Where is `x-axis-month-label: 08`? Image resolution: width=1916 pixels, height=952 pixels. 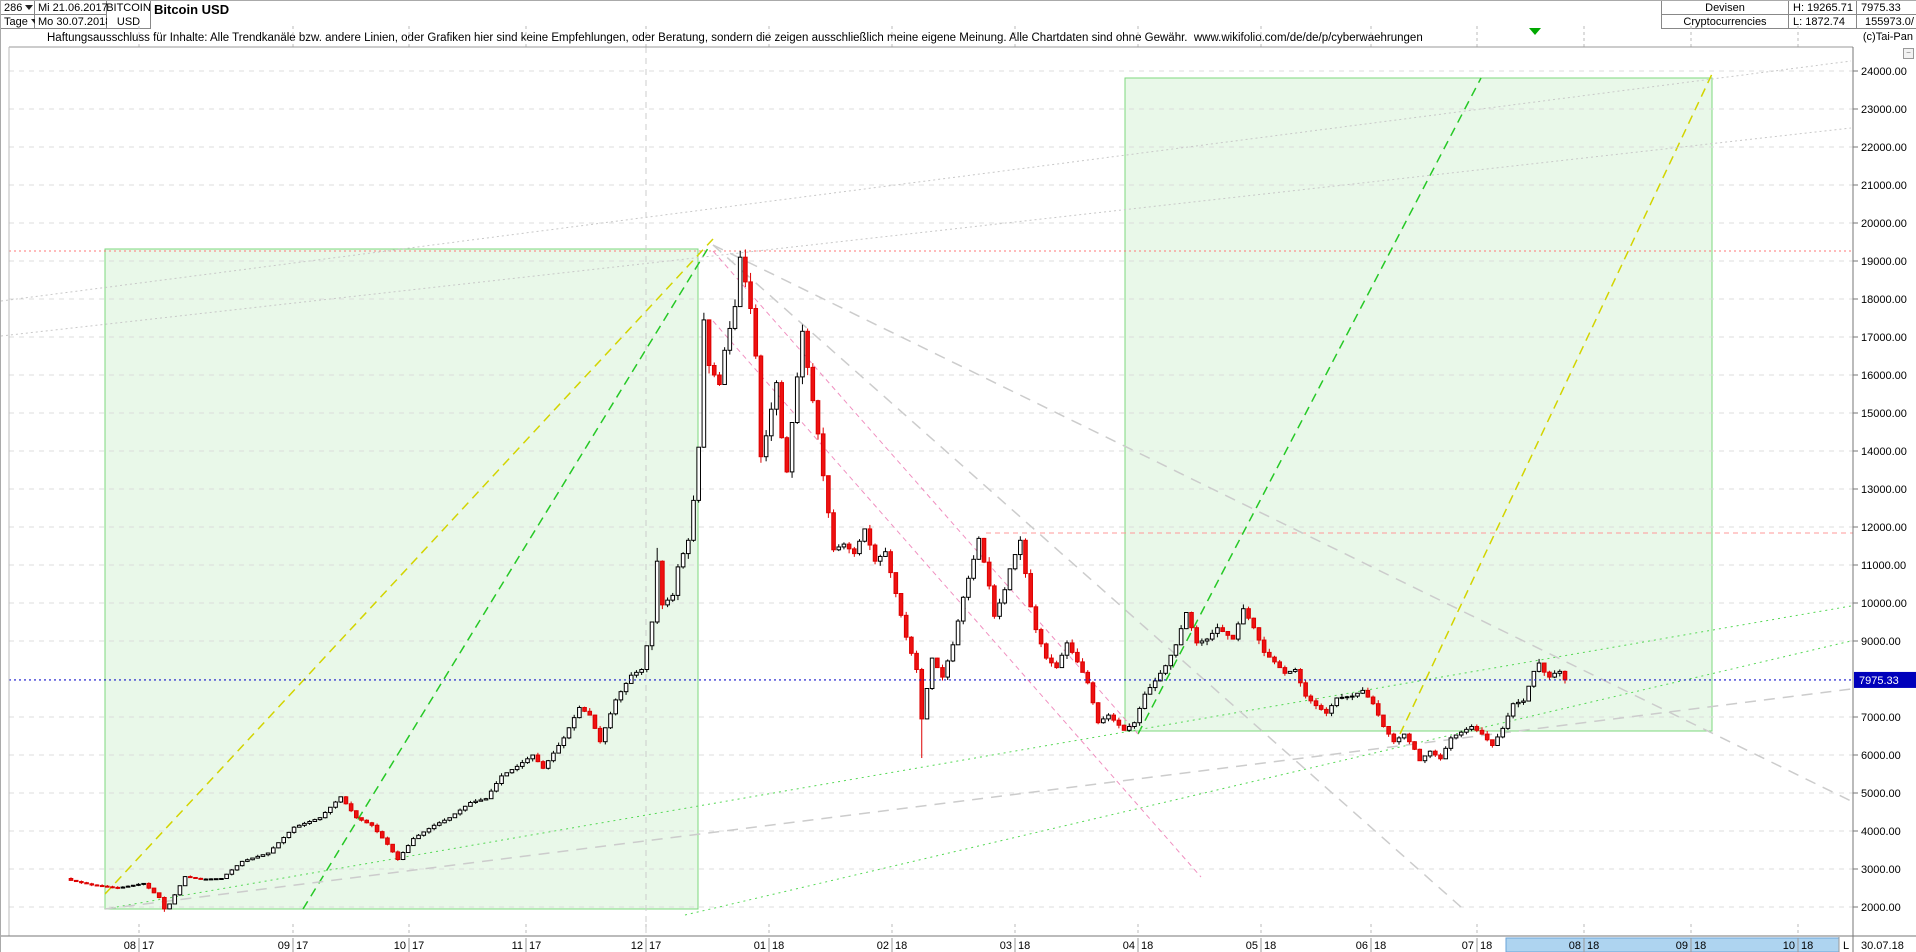 x-axis-month-label: 08 is located at coordinates (130, 946).